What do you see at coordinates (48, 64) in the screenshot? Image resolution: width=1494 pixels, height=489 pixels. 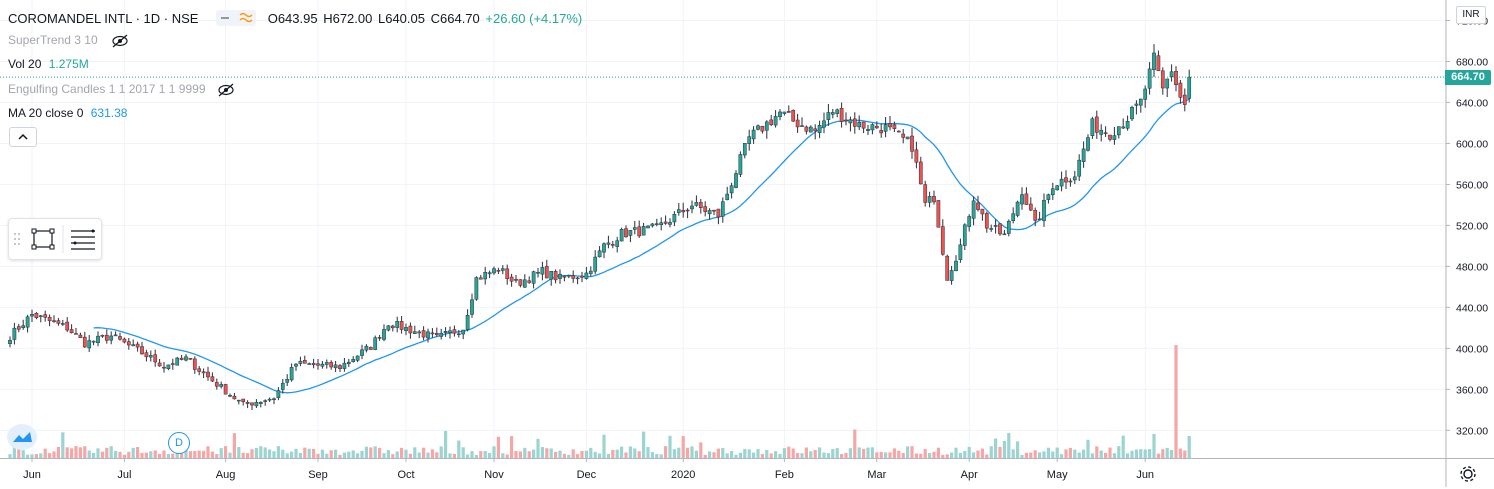 I see `volume-legend: Vol 20 1.275M` at bounding box center [48, 64].